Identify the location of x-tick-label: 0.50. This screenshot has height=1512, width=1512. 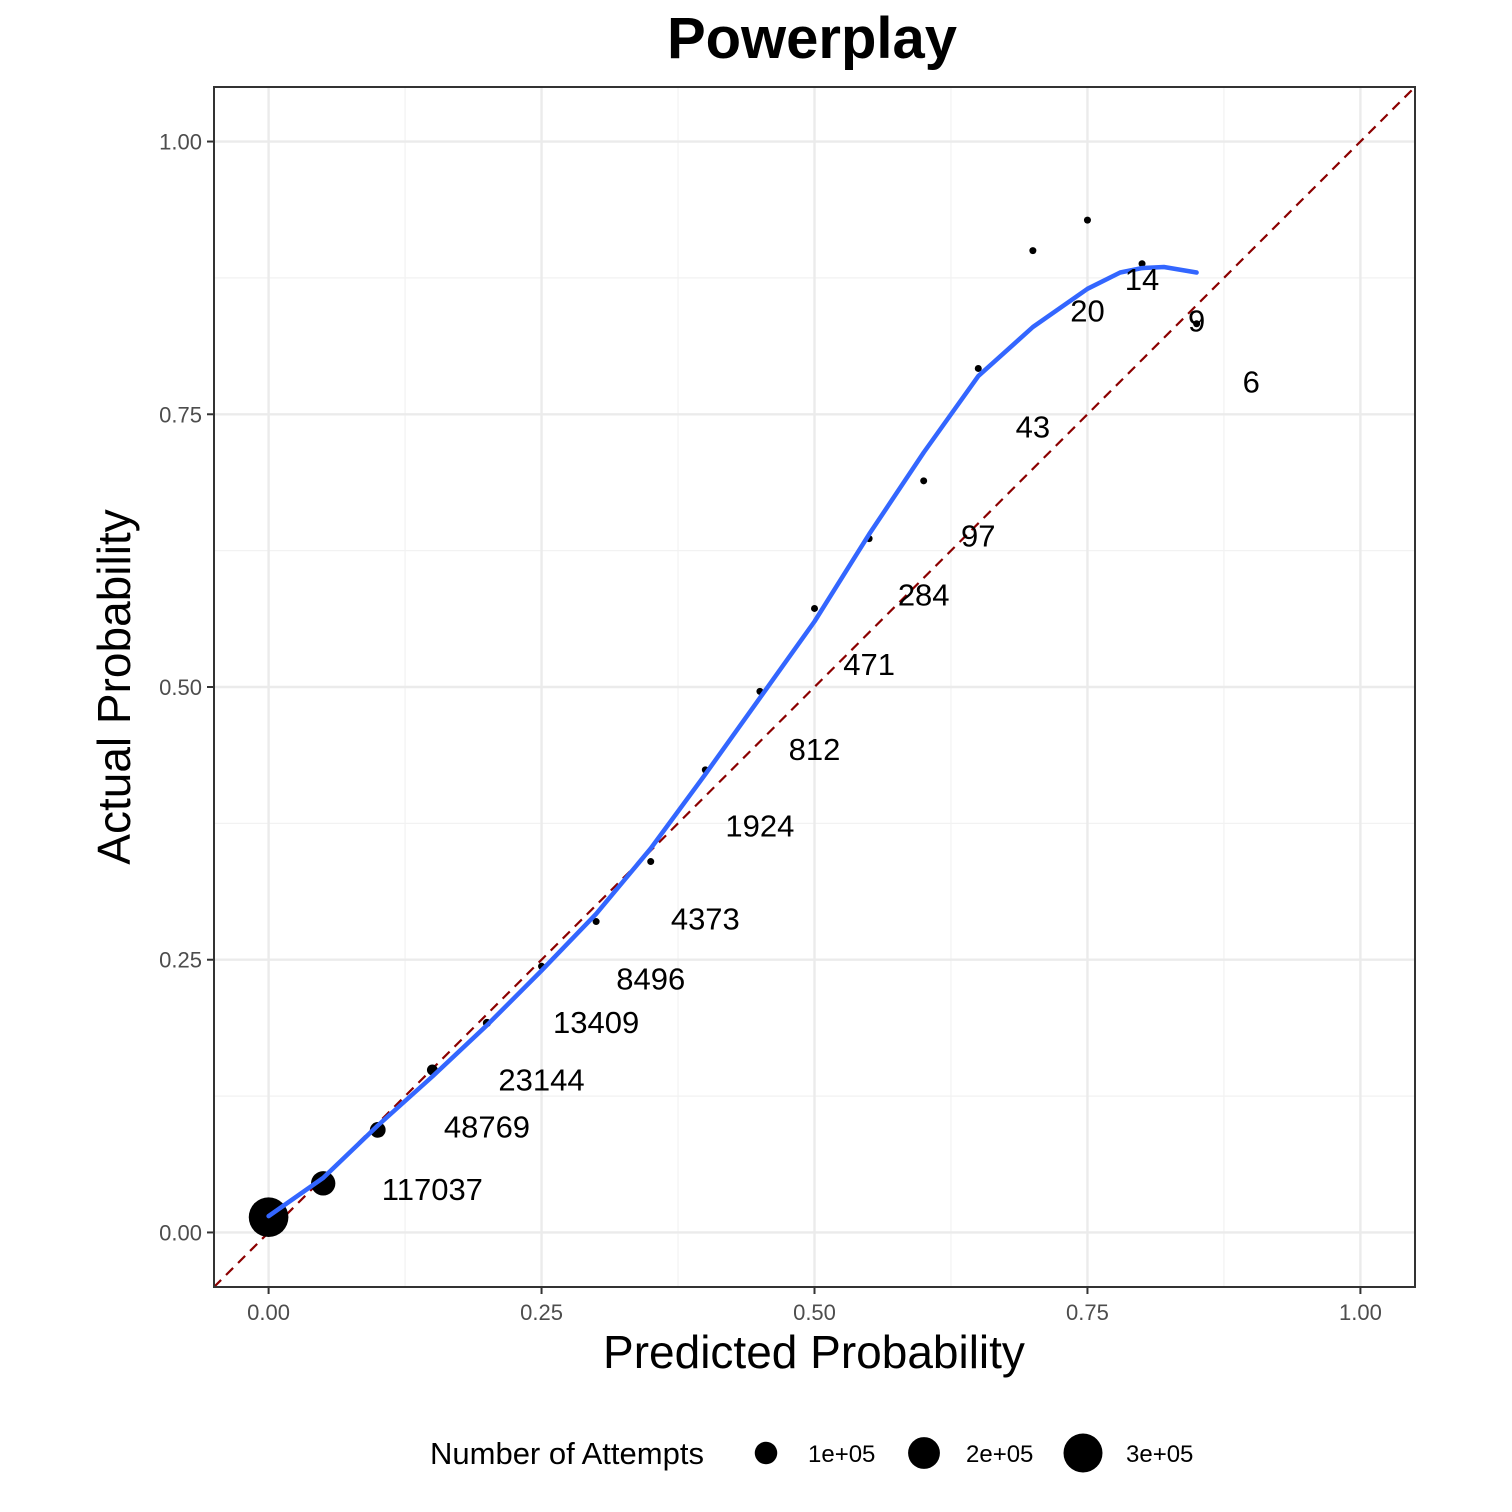
(814, 1312).